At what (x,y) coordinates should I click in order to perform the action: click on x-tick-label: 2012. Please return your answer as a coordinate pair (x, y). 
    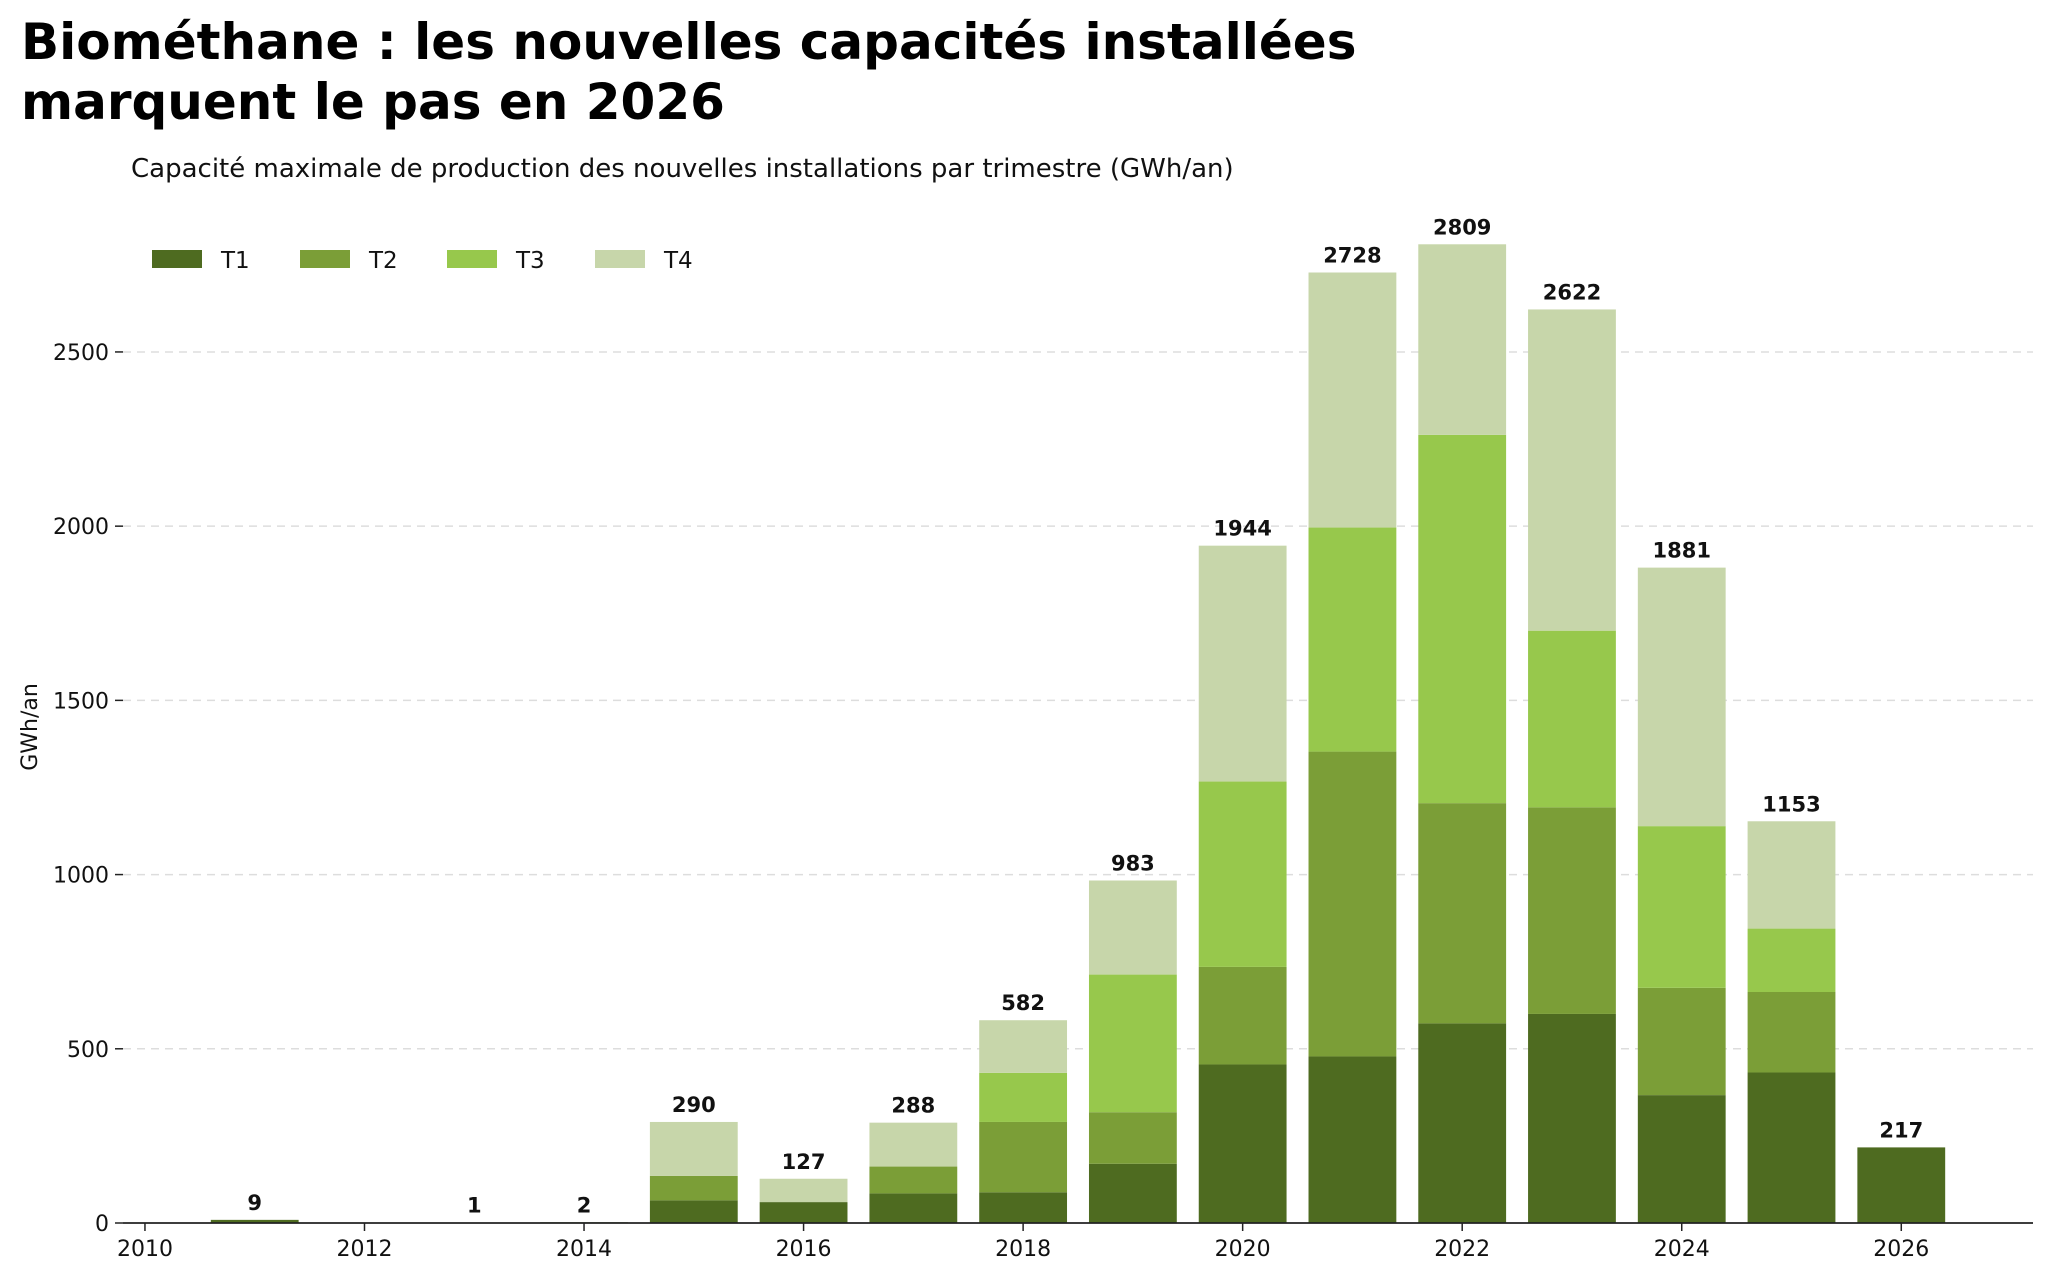
    Looking at the image, I should click on (364, 1249).